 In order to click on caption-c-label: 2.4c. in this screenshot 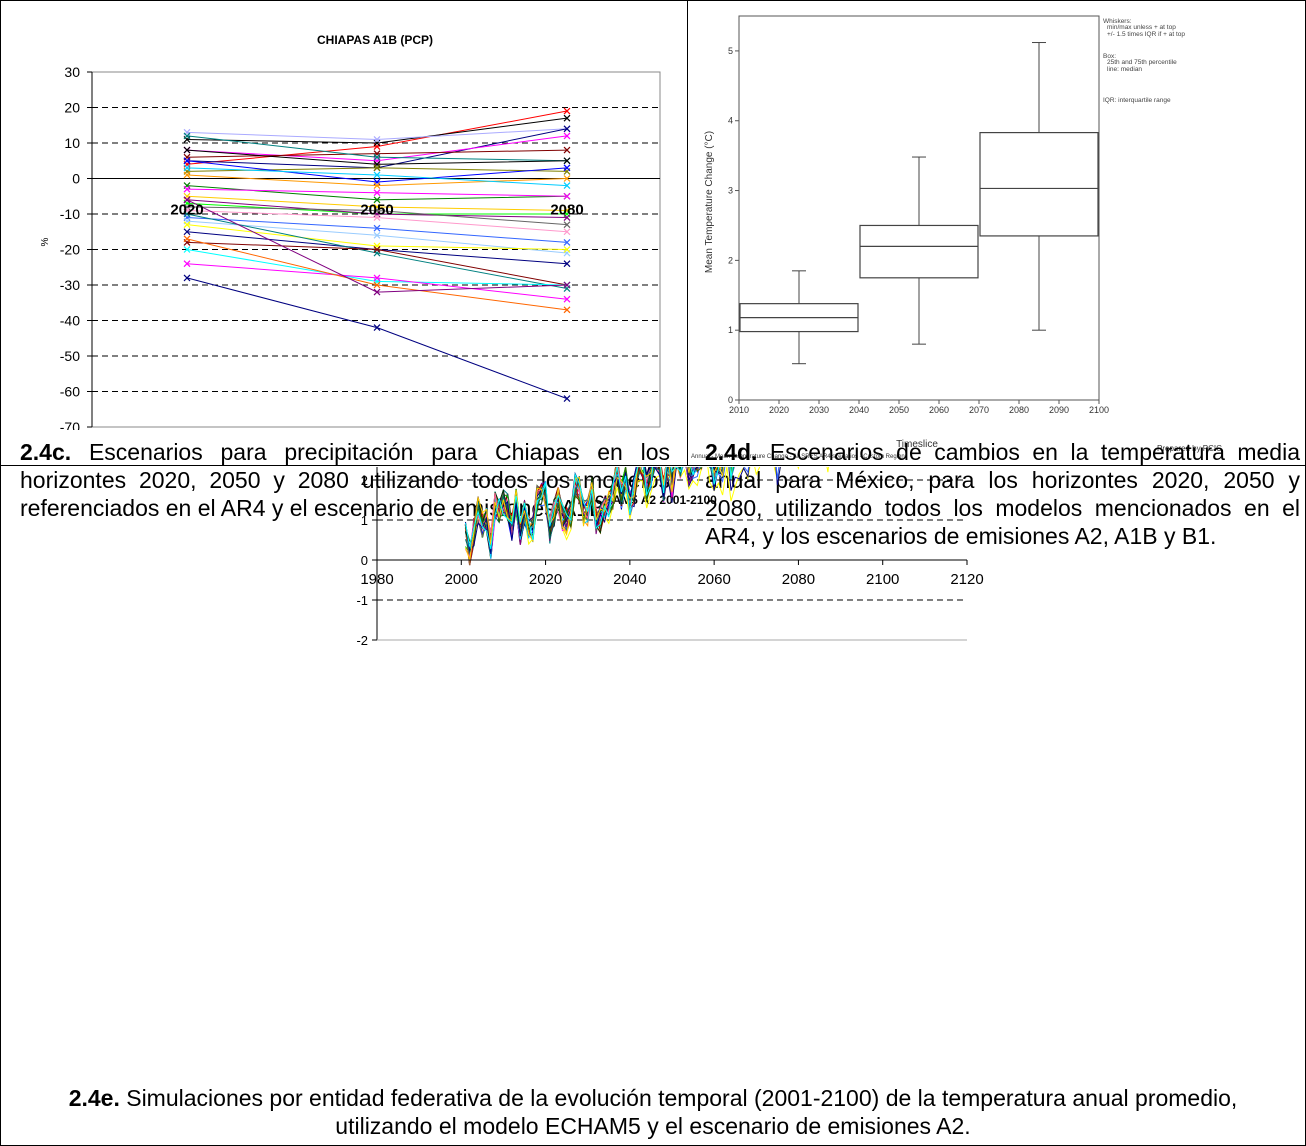, I will do `click(46, 452)`.